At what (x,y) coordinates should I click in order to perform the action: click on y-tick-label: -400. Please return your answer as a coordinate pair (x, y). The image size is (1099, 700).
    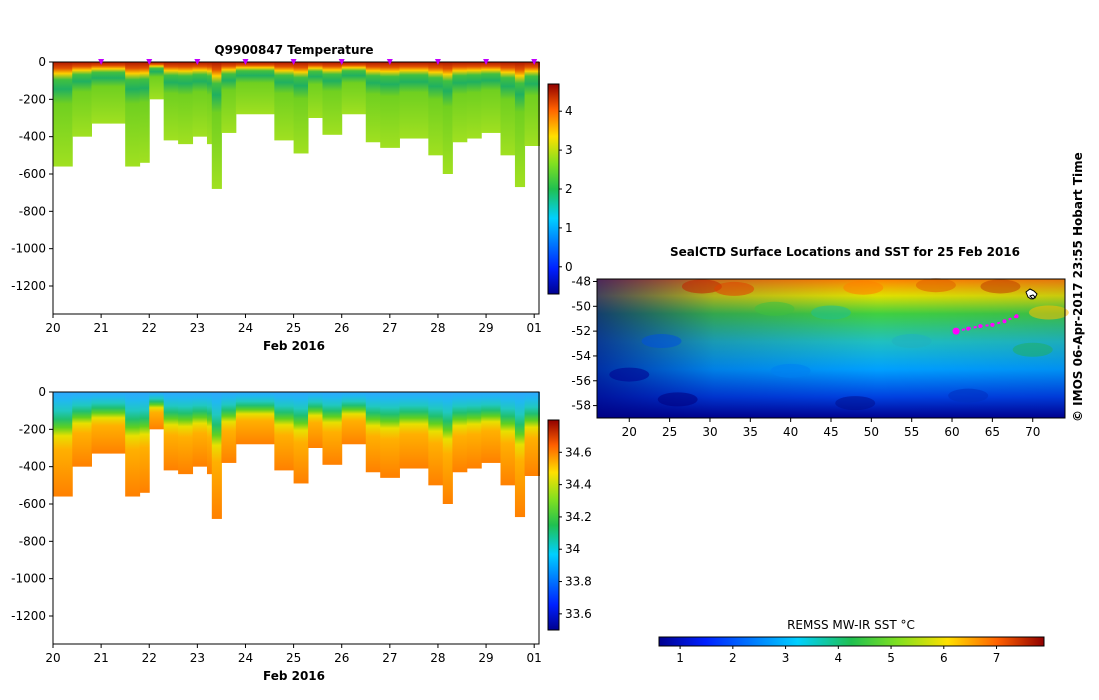
    Looking at the image, I should click on (32, 137).